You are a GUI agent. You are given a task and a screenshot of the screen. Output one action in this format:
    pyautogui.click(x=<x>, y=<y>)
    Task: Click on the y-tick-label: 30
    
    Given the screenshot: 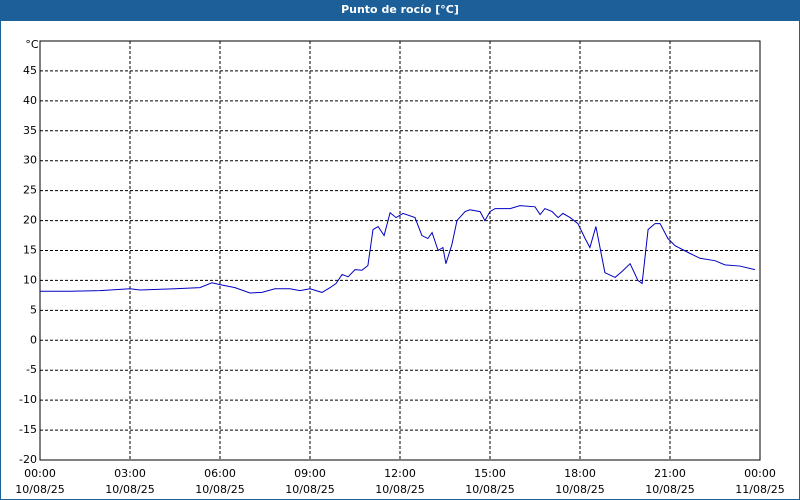 What is the action you would take?
    pyautogui.click(x=30, y=160)
    